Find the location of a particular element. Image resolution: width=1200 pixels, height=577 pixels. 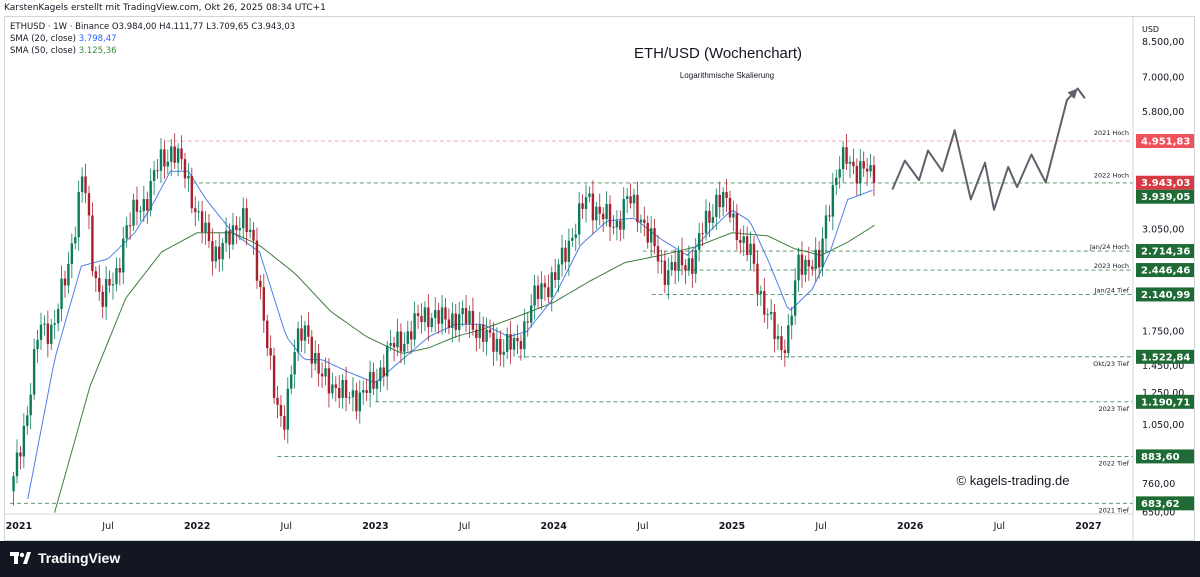

legend-sma50: SMA (50, close) 3.125,36 is located at coordinates (152, 51).